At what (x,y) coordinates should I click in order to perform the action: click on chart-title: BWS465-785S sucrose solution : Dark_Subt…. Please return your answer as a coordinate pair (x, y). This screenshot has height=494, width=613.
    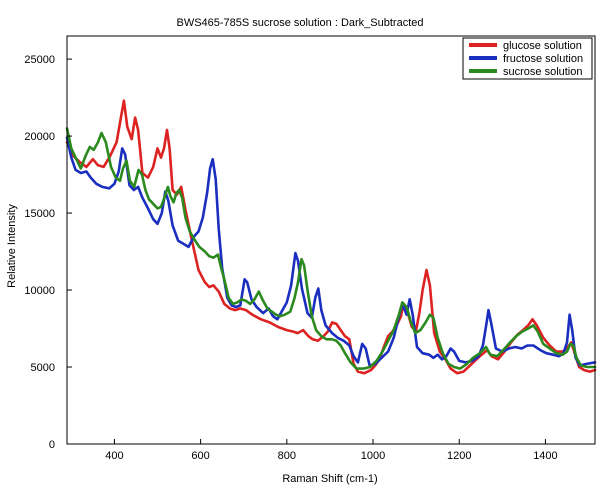
    Looking at the image, I should click on (299, 23).